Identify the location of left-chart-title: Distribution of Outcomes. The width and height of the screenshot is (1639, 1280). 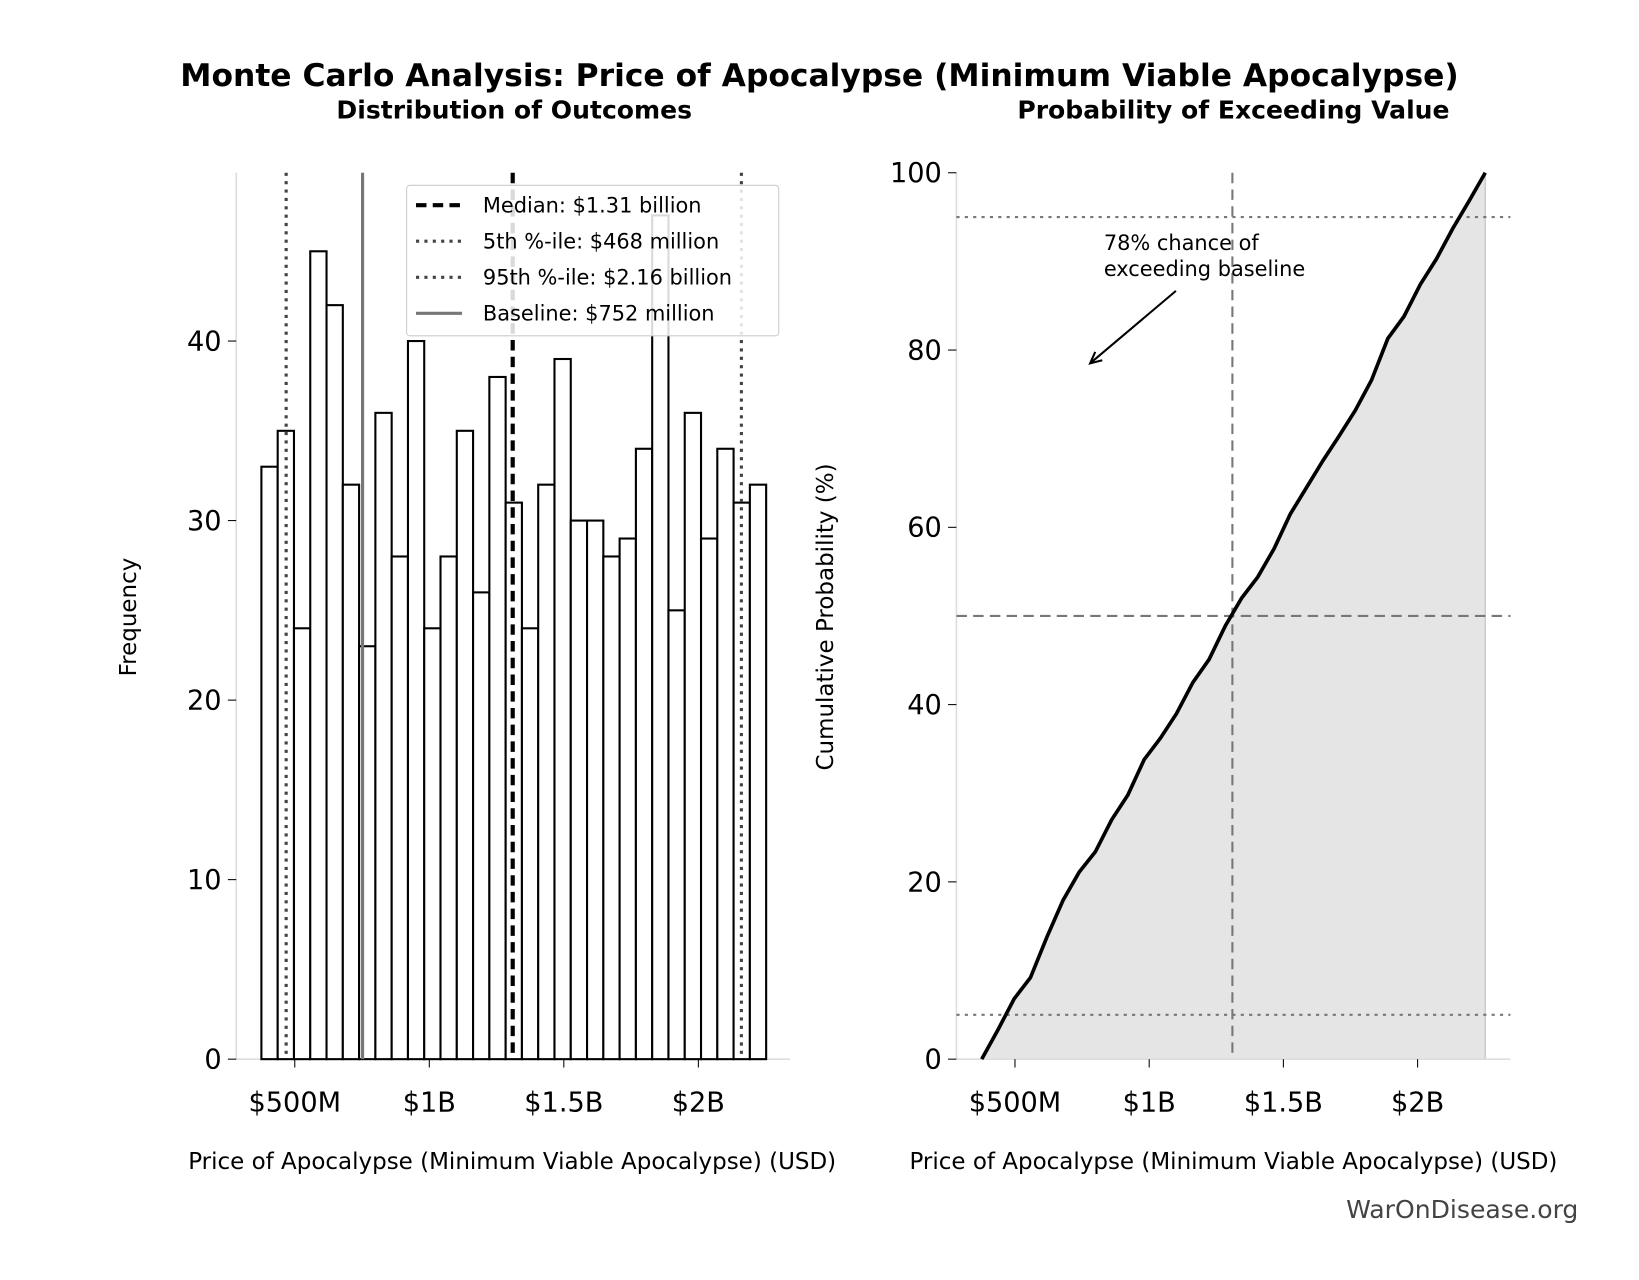
(514, 109).